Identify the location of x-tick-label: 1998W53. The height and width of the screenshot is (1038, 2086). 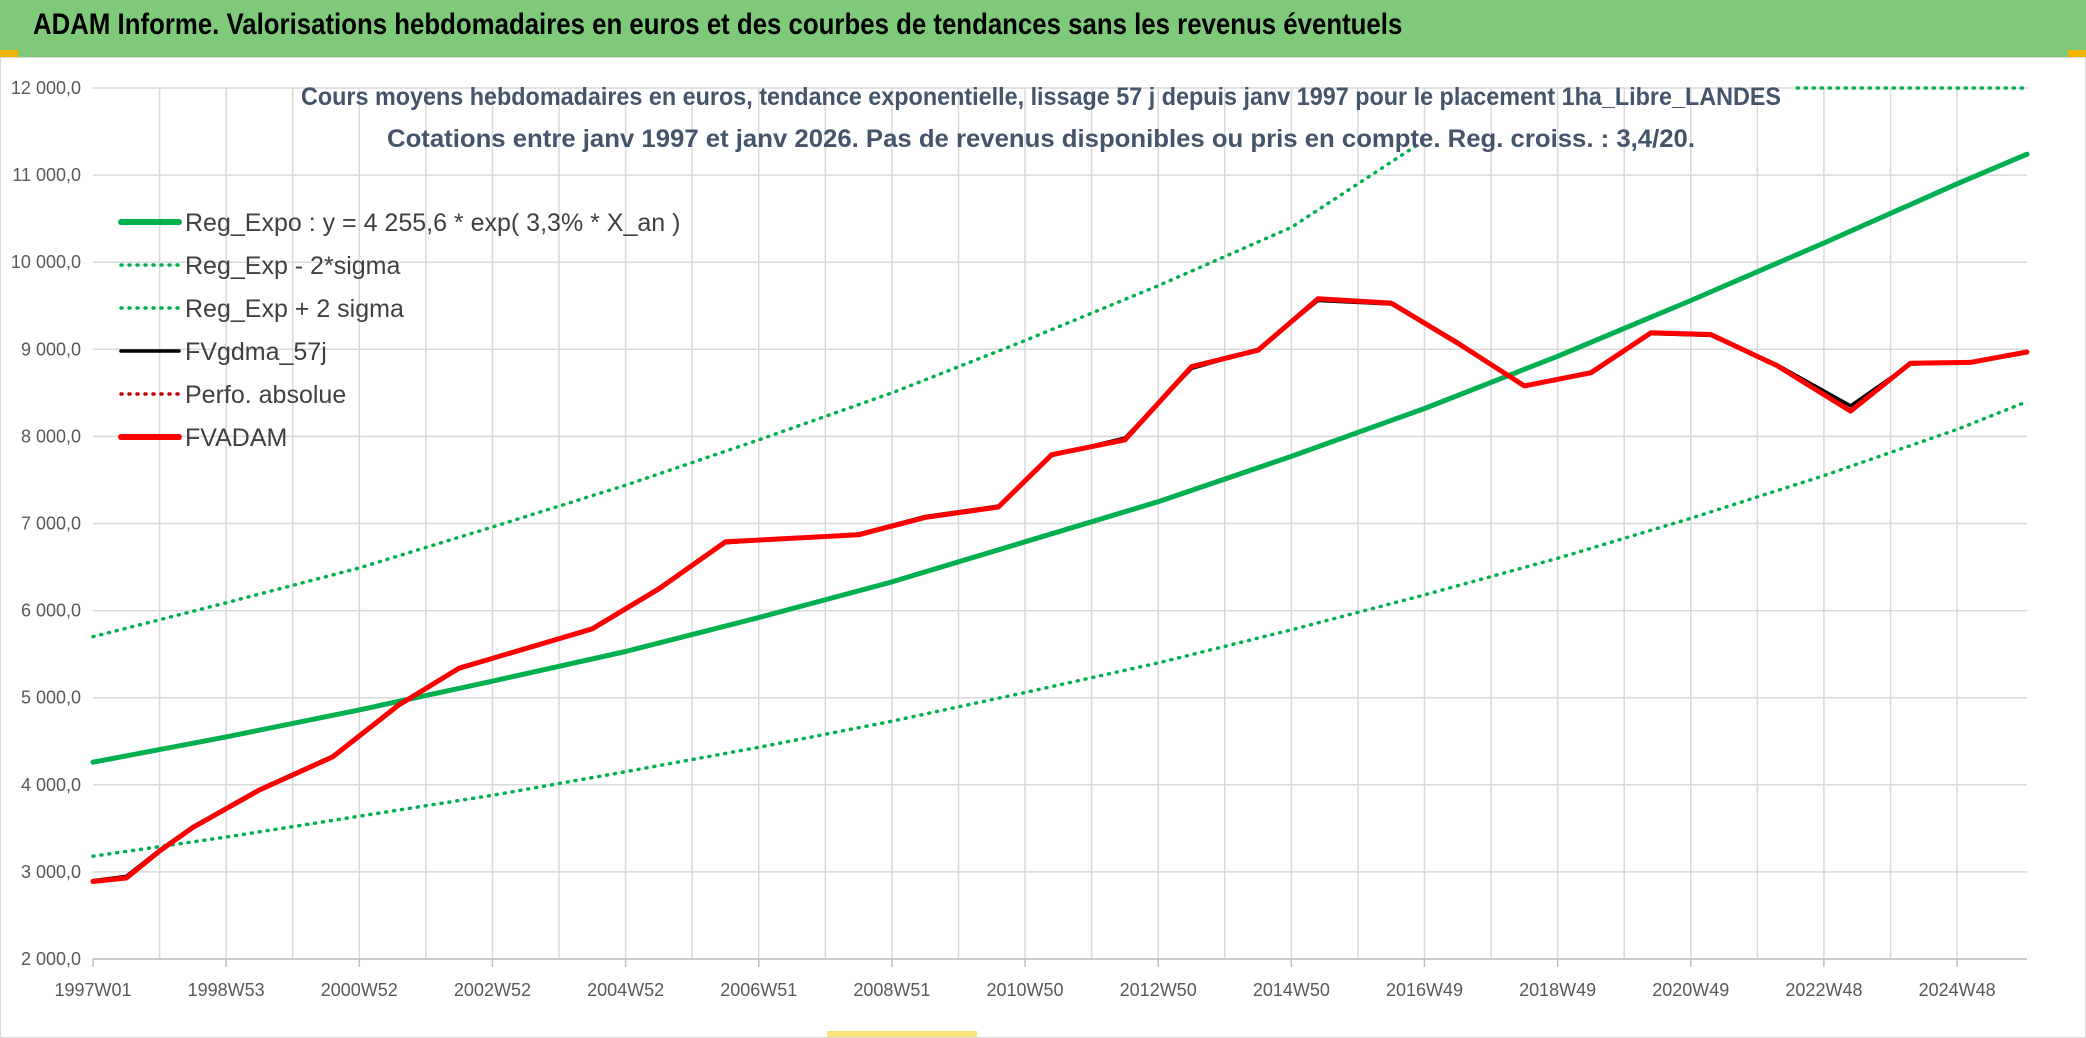
(226, 990).